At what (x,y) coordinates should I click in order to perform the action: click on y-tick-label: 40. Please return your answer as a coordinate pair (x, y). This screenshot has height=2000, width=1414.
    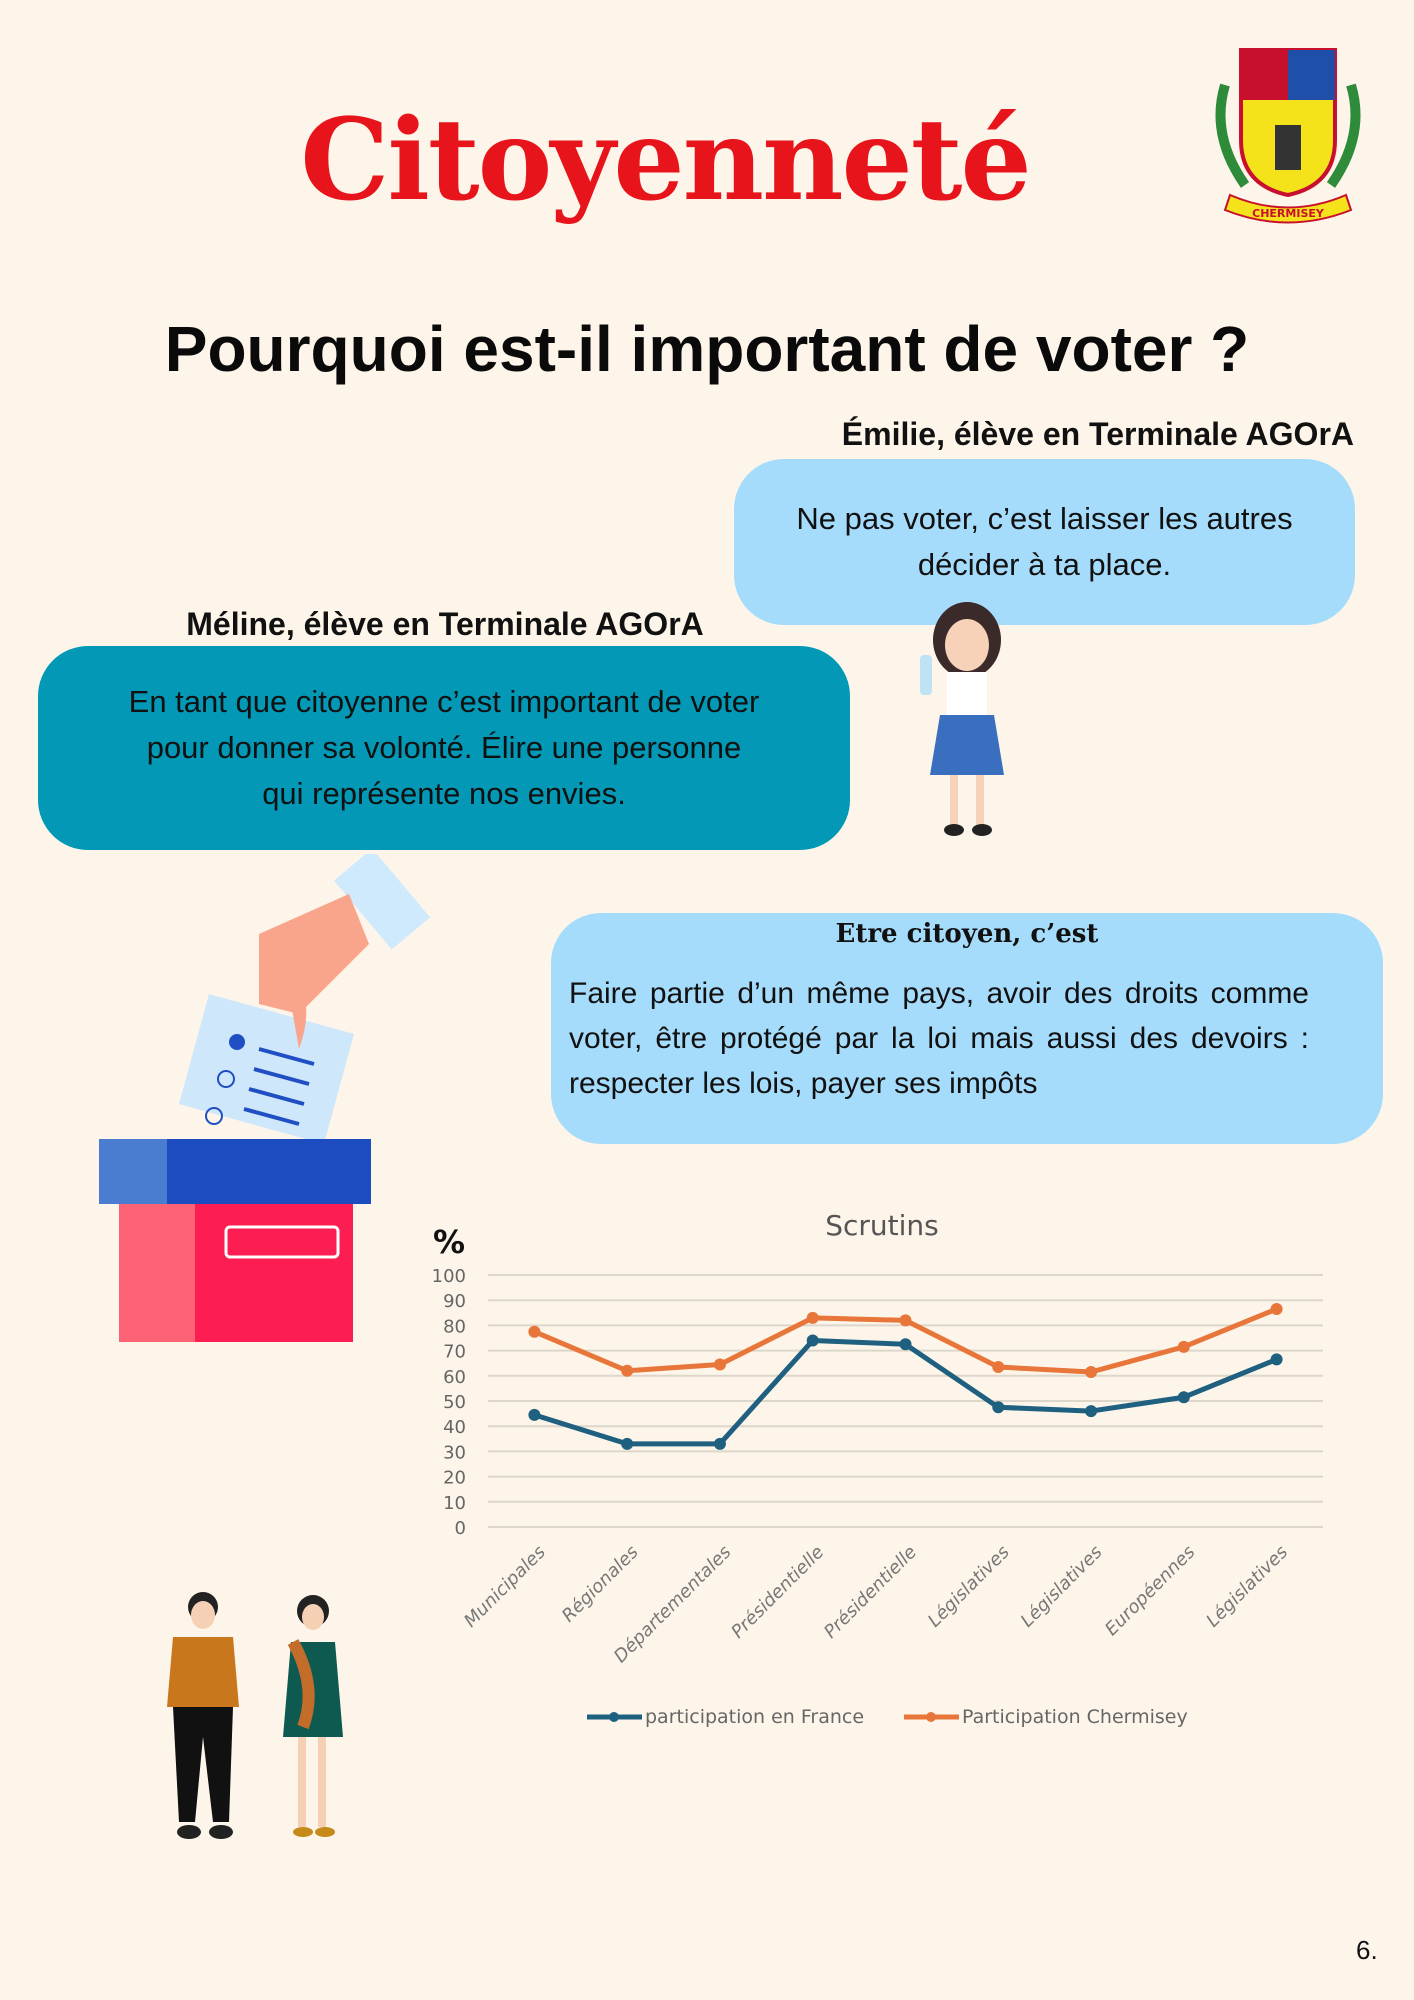
    Looking at the image, I should click on (454, 1427).